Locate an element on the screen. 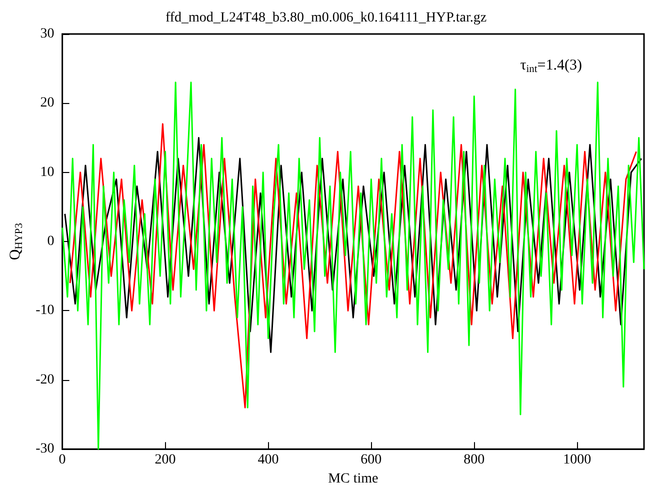  x-axis-title: MC time is located at coordinates (353, 479).